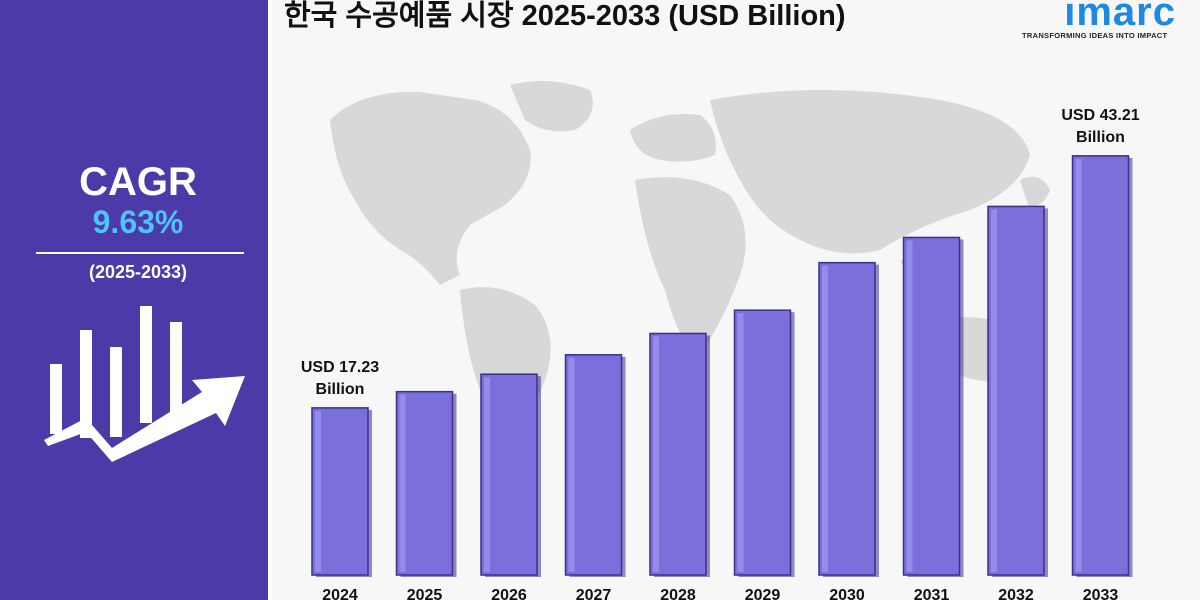 Image resolution: width=1200 pixels, height=600 pixels. Describe the element at coordinates (679, 454) in the screenshot. I see `bar-2028` at that location.